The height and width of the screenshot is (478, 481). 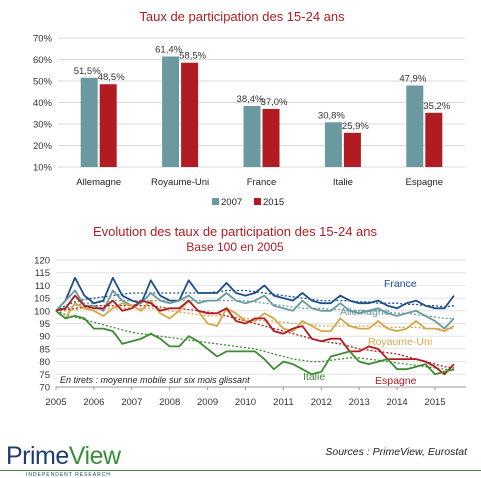 I want to click on bar-legend-swatch-2007, so click(x=215, y=201).